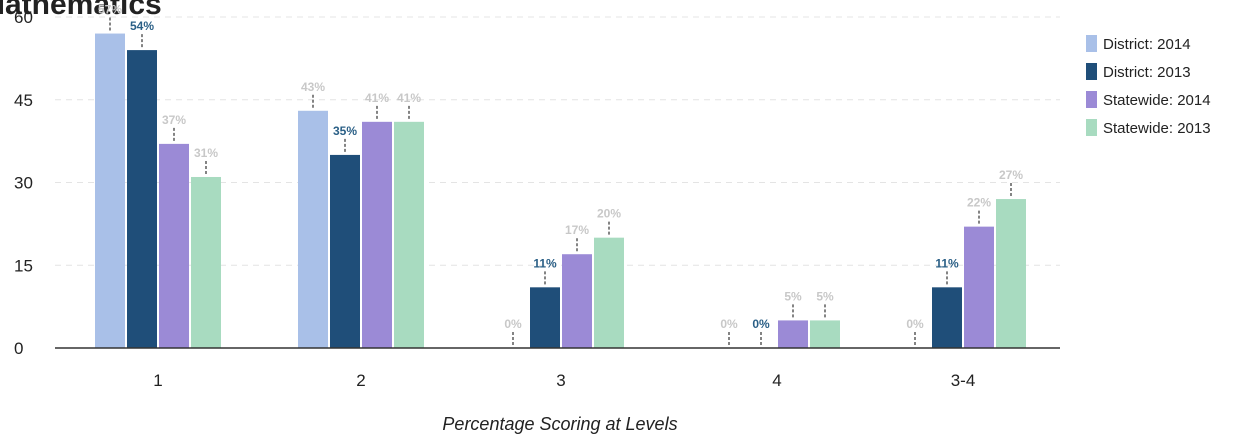 This screenshot has height=439, width=1236. Describe the element at coordinates (559, 424) in the screenshot. I see `x-axis-title: Percentage Scoring at Levels` at that location.